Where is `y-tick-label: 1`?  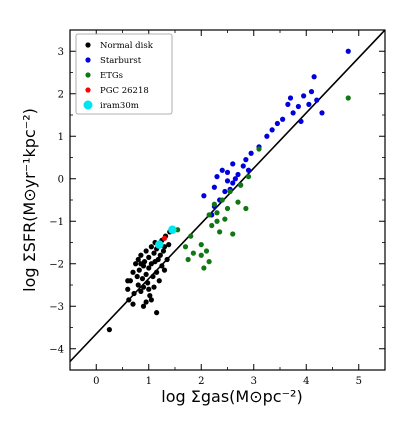 y-tick-label: 1 is located at coordinates (61, 137).